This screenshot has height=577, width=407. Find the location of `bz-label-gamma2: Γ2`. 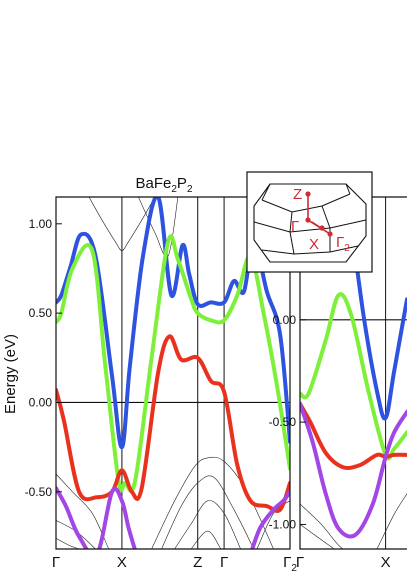

bz-label-gamma2: Γ2 is located at coordinates (343, 244).